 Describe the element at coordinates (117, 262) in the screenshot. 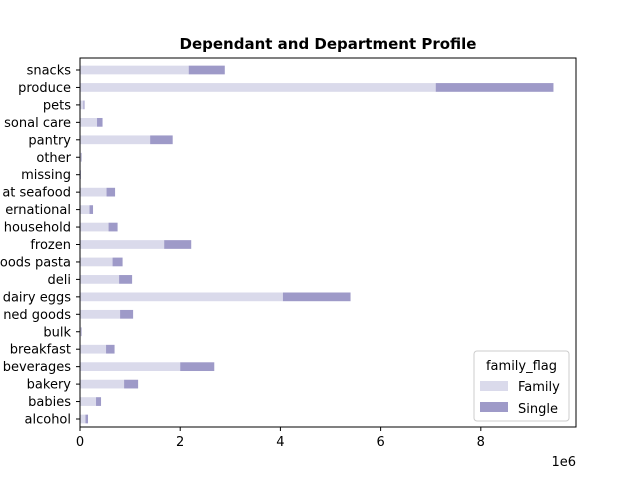

I see `bar-single-dry-goods-pasta` at that location.